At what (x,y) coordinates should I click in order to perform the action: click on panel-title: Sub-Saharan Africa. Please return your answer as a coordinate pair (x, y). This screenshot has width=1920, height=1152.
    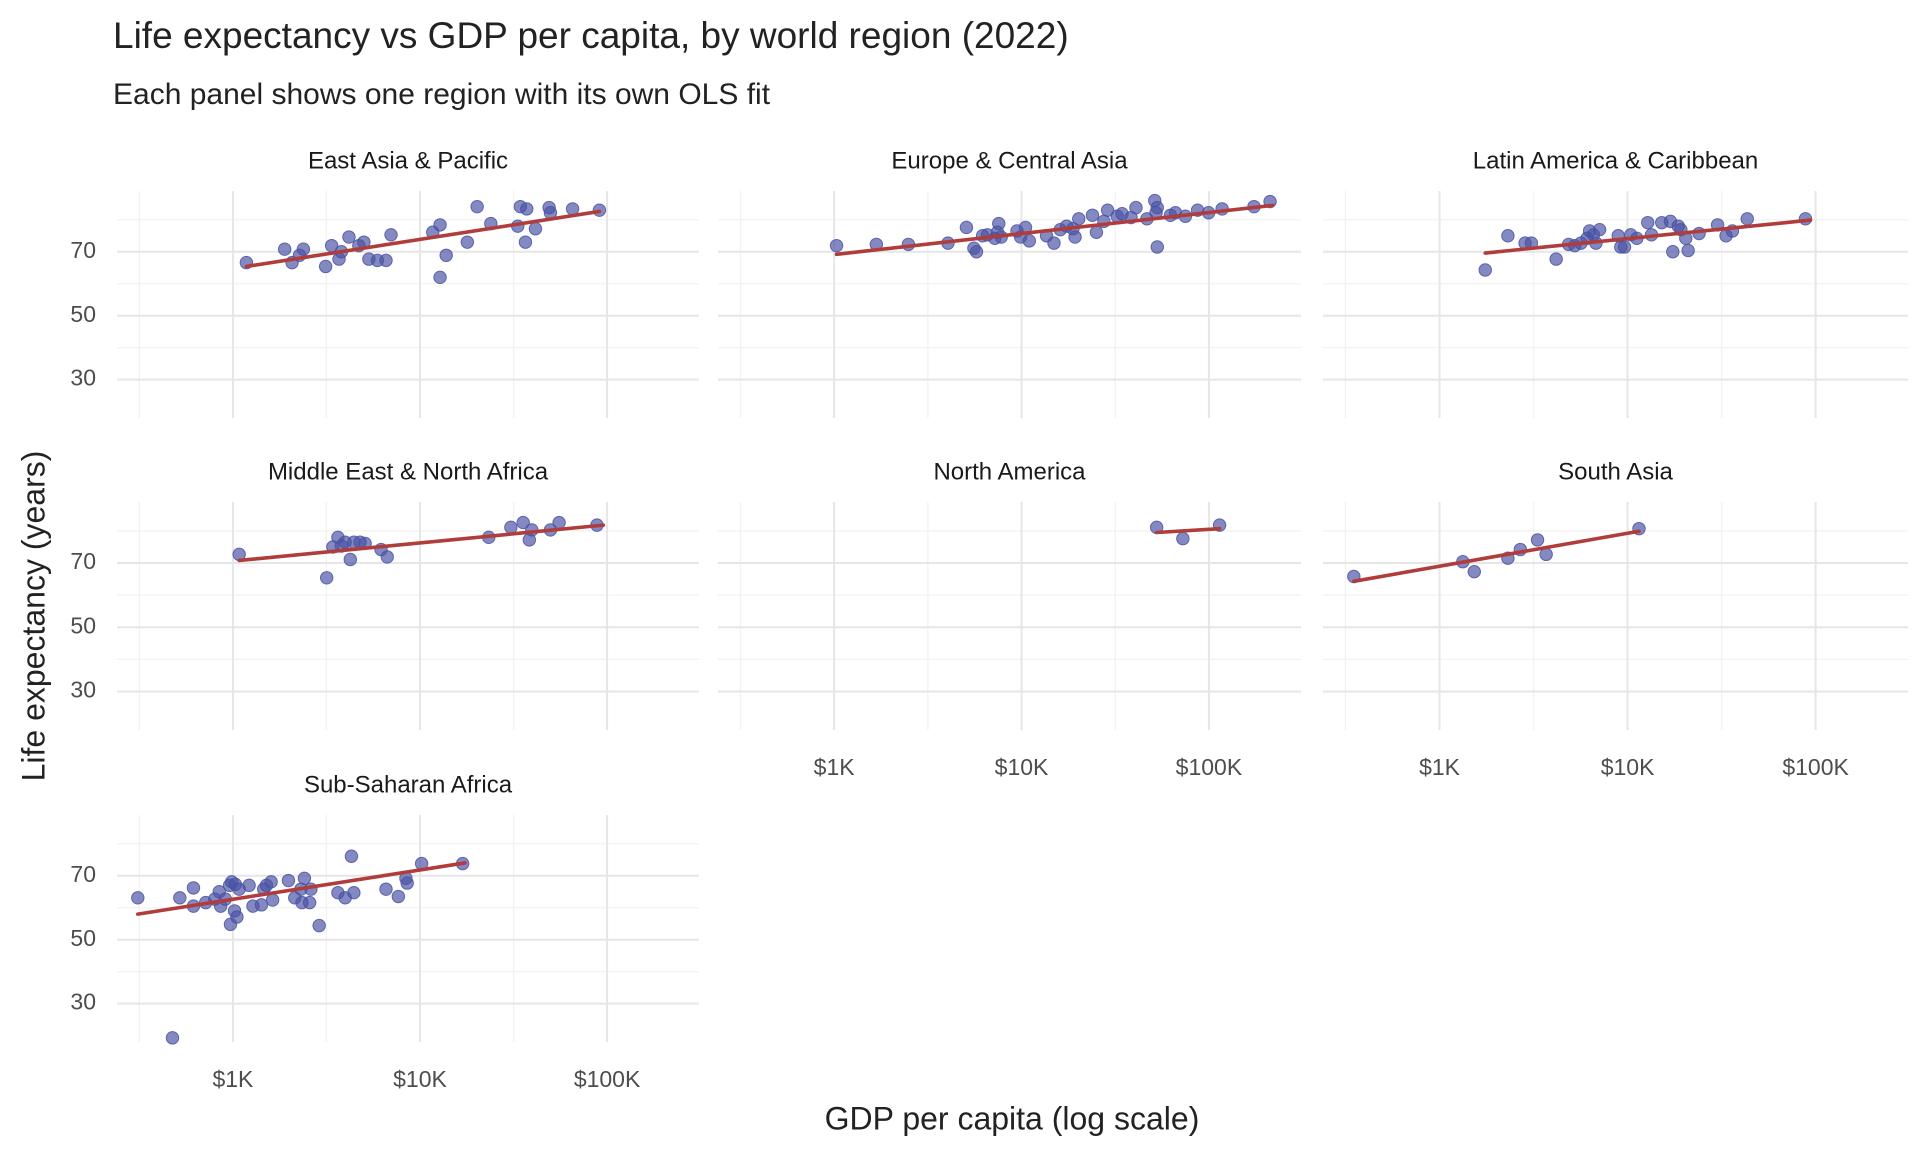
    Looking at the image, I should click on (408, 784).